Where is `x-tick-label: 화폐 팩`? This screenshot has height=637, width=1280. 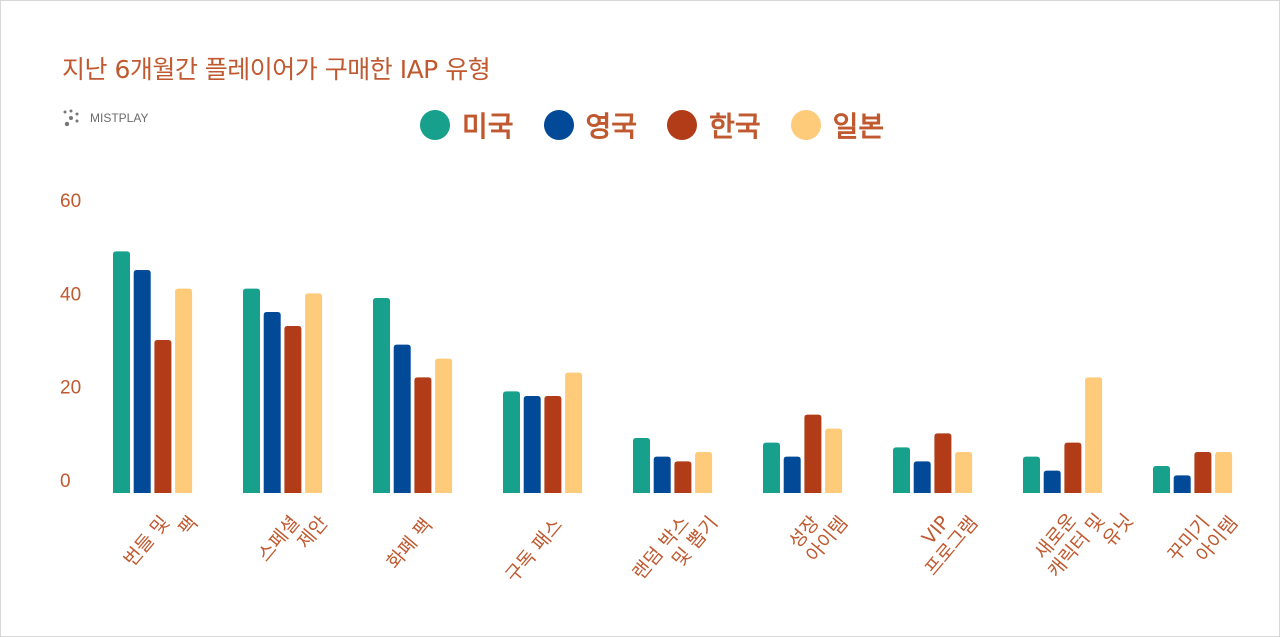
x-tick-label: 화폐 팩 is located at coordinates (410, 543).